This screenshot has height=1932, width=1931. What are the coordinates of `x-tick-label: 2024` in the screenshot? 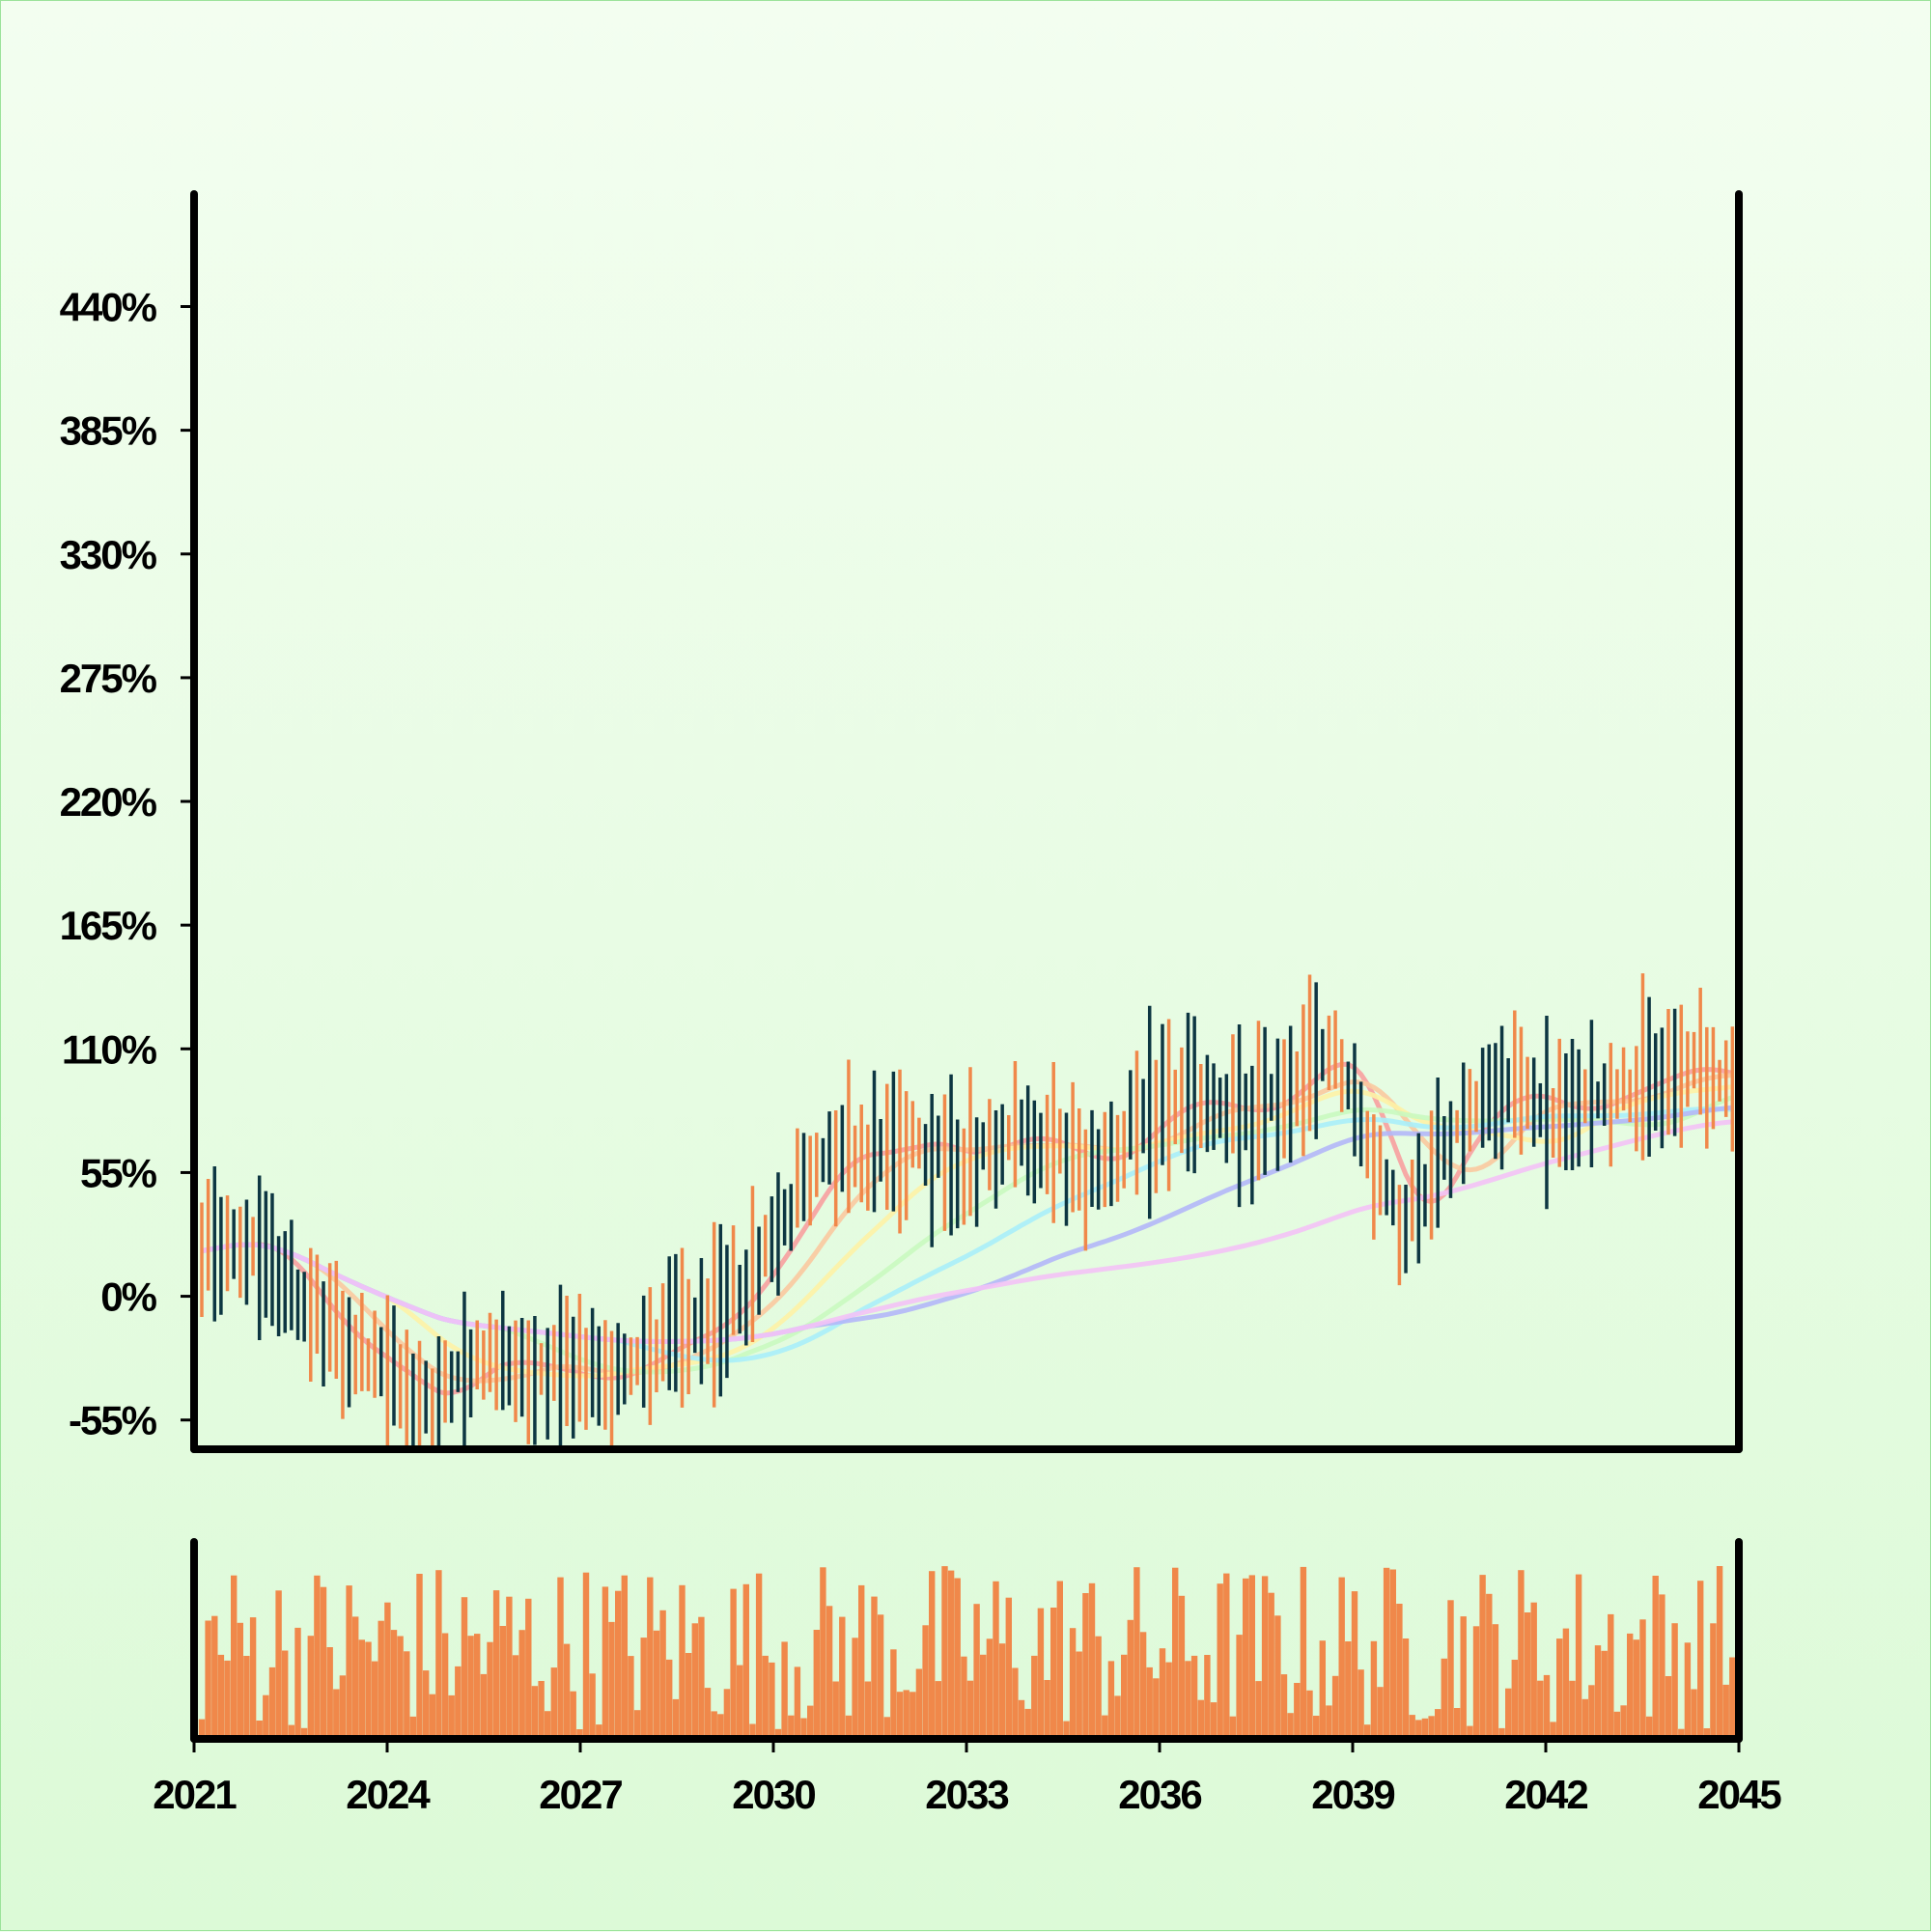 It's located at (388, 1795).